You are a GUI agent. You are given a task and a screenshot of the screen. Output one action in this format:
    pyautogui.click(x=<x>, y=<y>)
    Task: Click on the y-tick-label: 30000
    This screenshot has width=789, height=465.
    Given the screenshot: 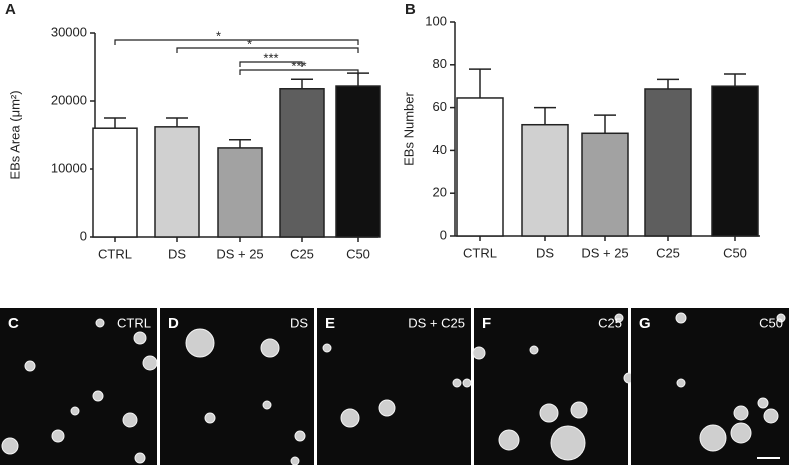 What is the action you would take?
    pyautogui.click(x=69, y=31)
    